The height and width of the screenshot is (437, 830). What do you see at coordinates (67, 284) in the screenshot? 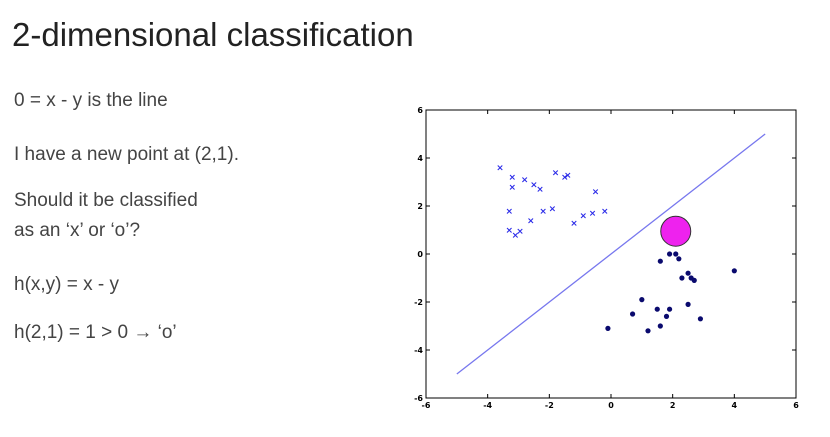
I see `bullet-hypothesis: h(x,y) = x - y` at bounding box center [67, 284].